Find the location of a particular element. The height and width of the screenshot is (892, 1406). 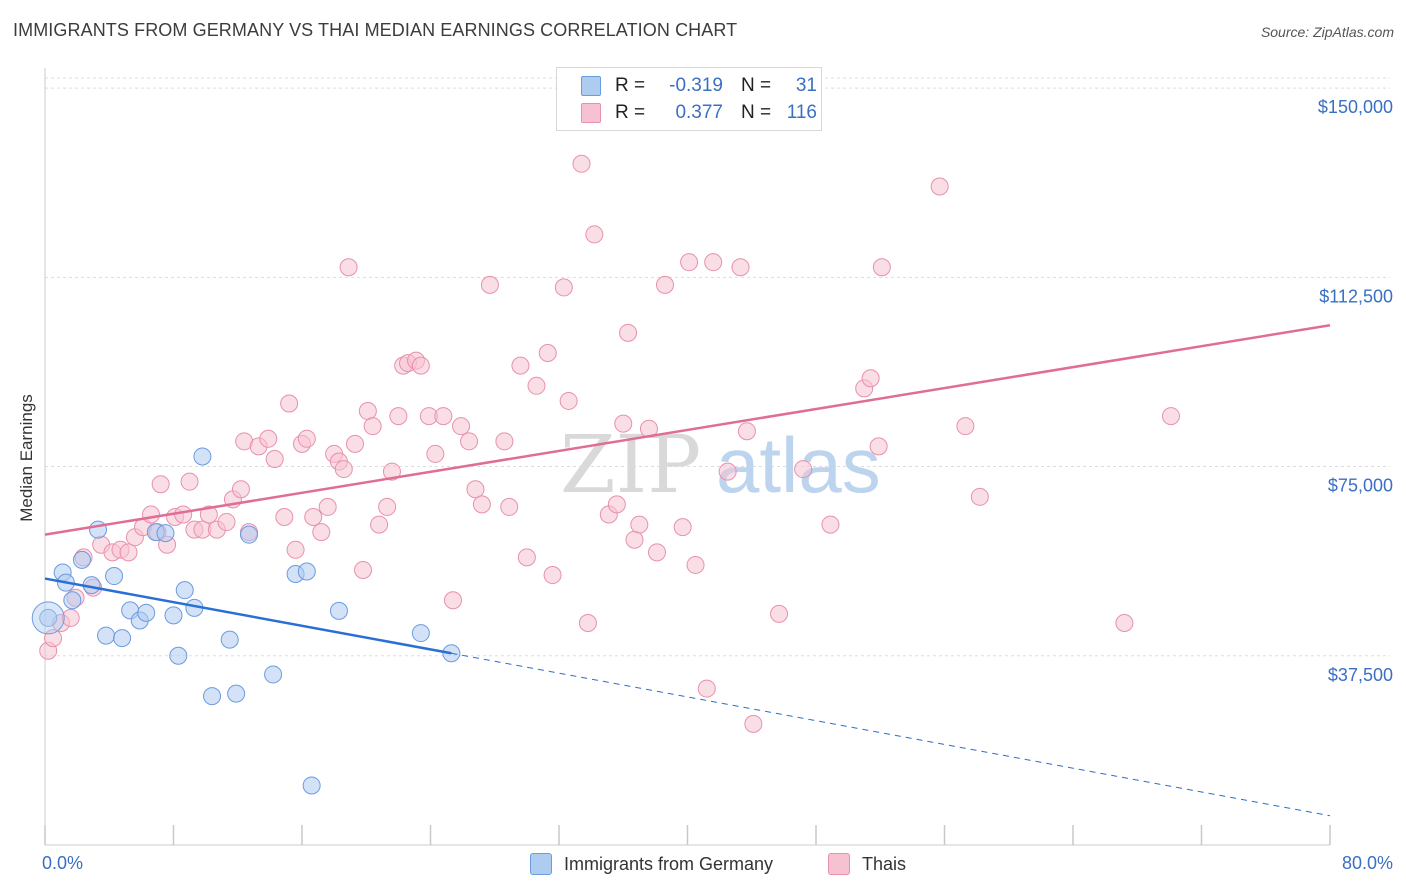

r-value: -0.319 is located at coordinates (696, 85).